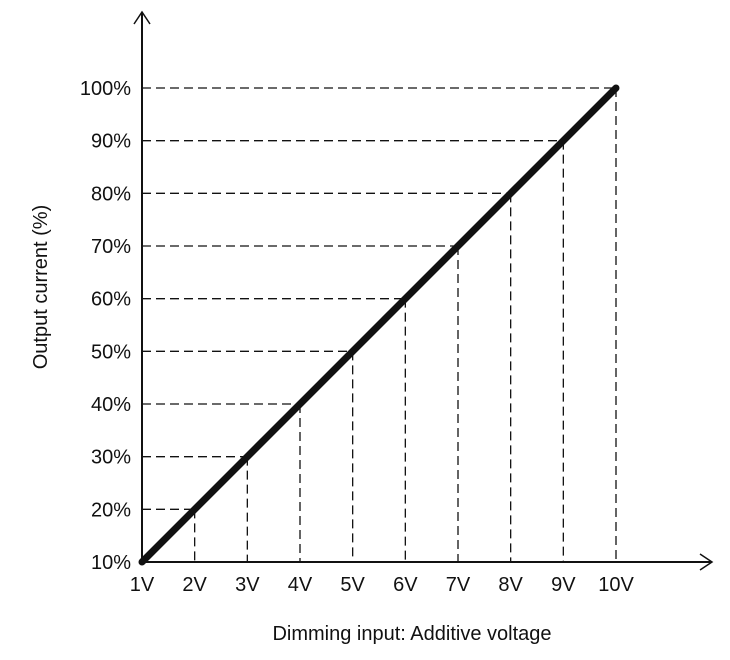 The width and height of the screenshot is (730, 660). What do you see at coordinates (247, 585) in the screenshot?
I see `x-tick-label: 3V` at bounding box center [247, 585].